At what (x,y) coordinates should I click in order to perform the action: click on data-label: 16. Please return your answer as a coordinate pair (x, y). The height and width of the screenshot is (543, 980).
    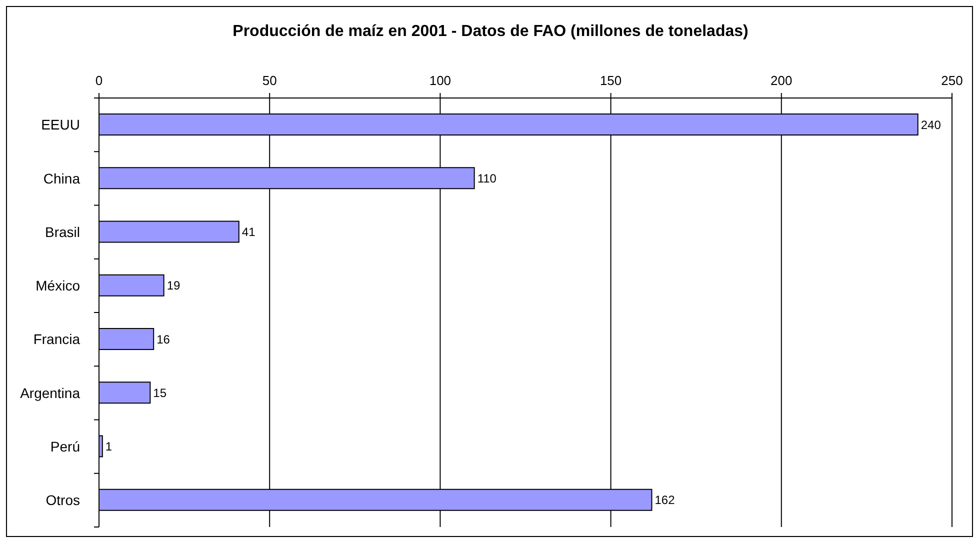
    Looking at the image, I should click on (163, 339).